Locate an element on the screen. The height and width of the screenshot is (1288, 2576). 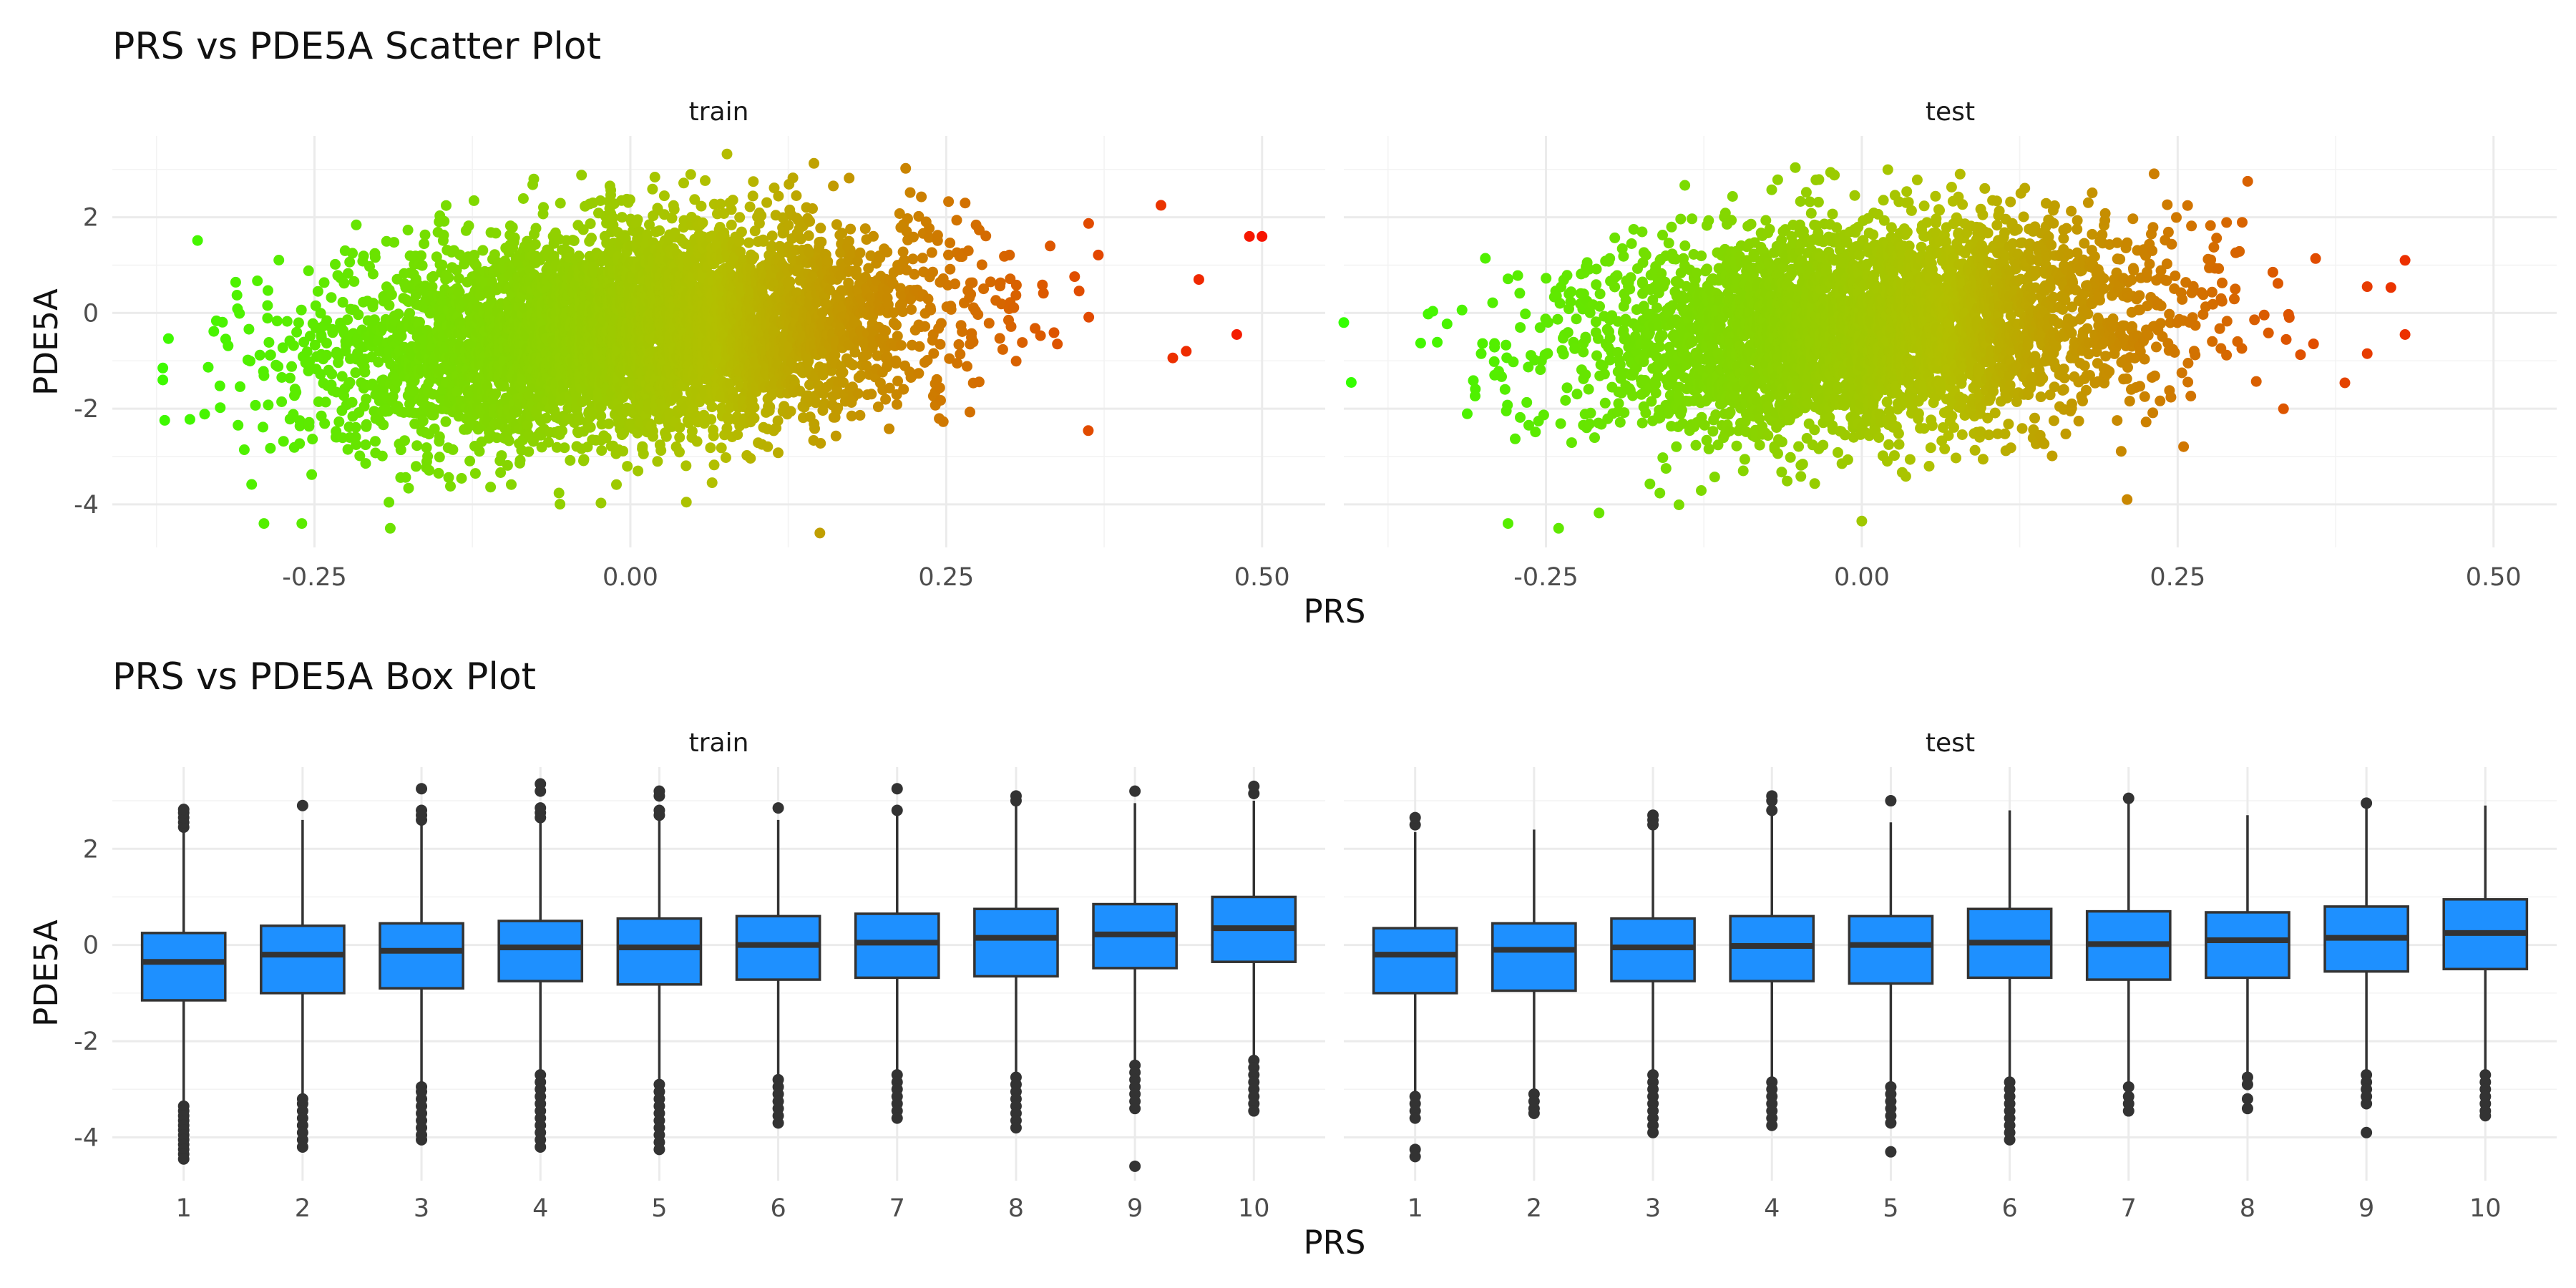
scatter-plot-title: PRS vs PDE5A Scatter Plot is located at coordinates (356, 46).